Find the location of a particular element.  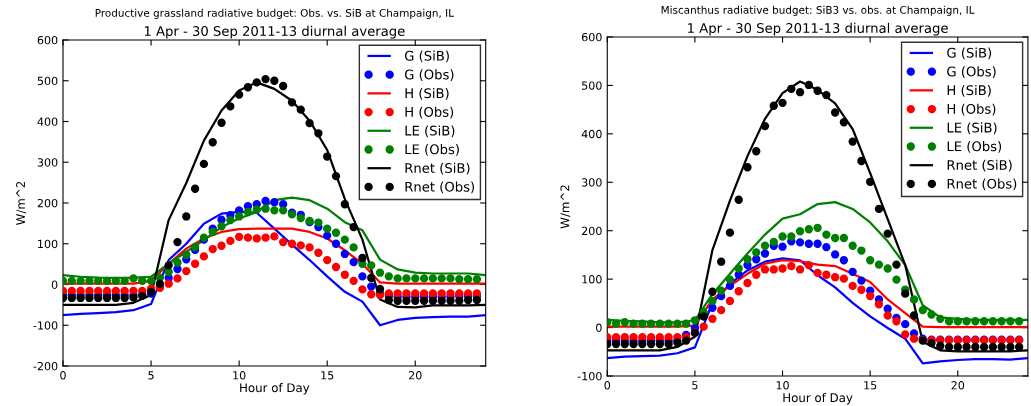

x-tick-label: 10 is located at coordinates (782, 385).